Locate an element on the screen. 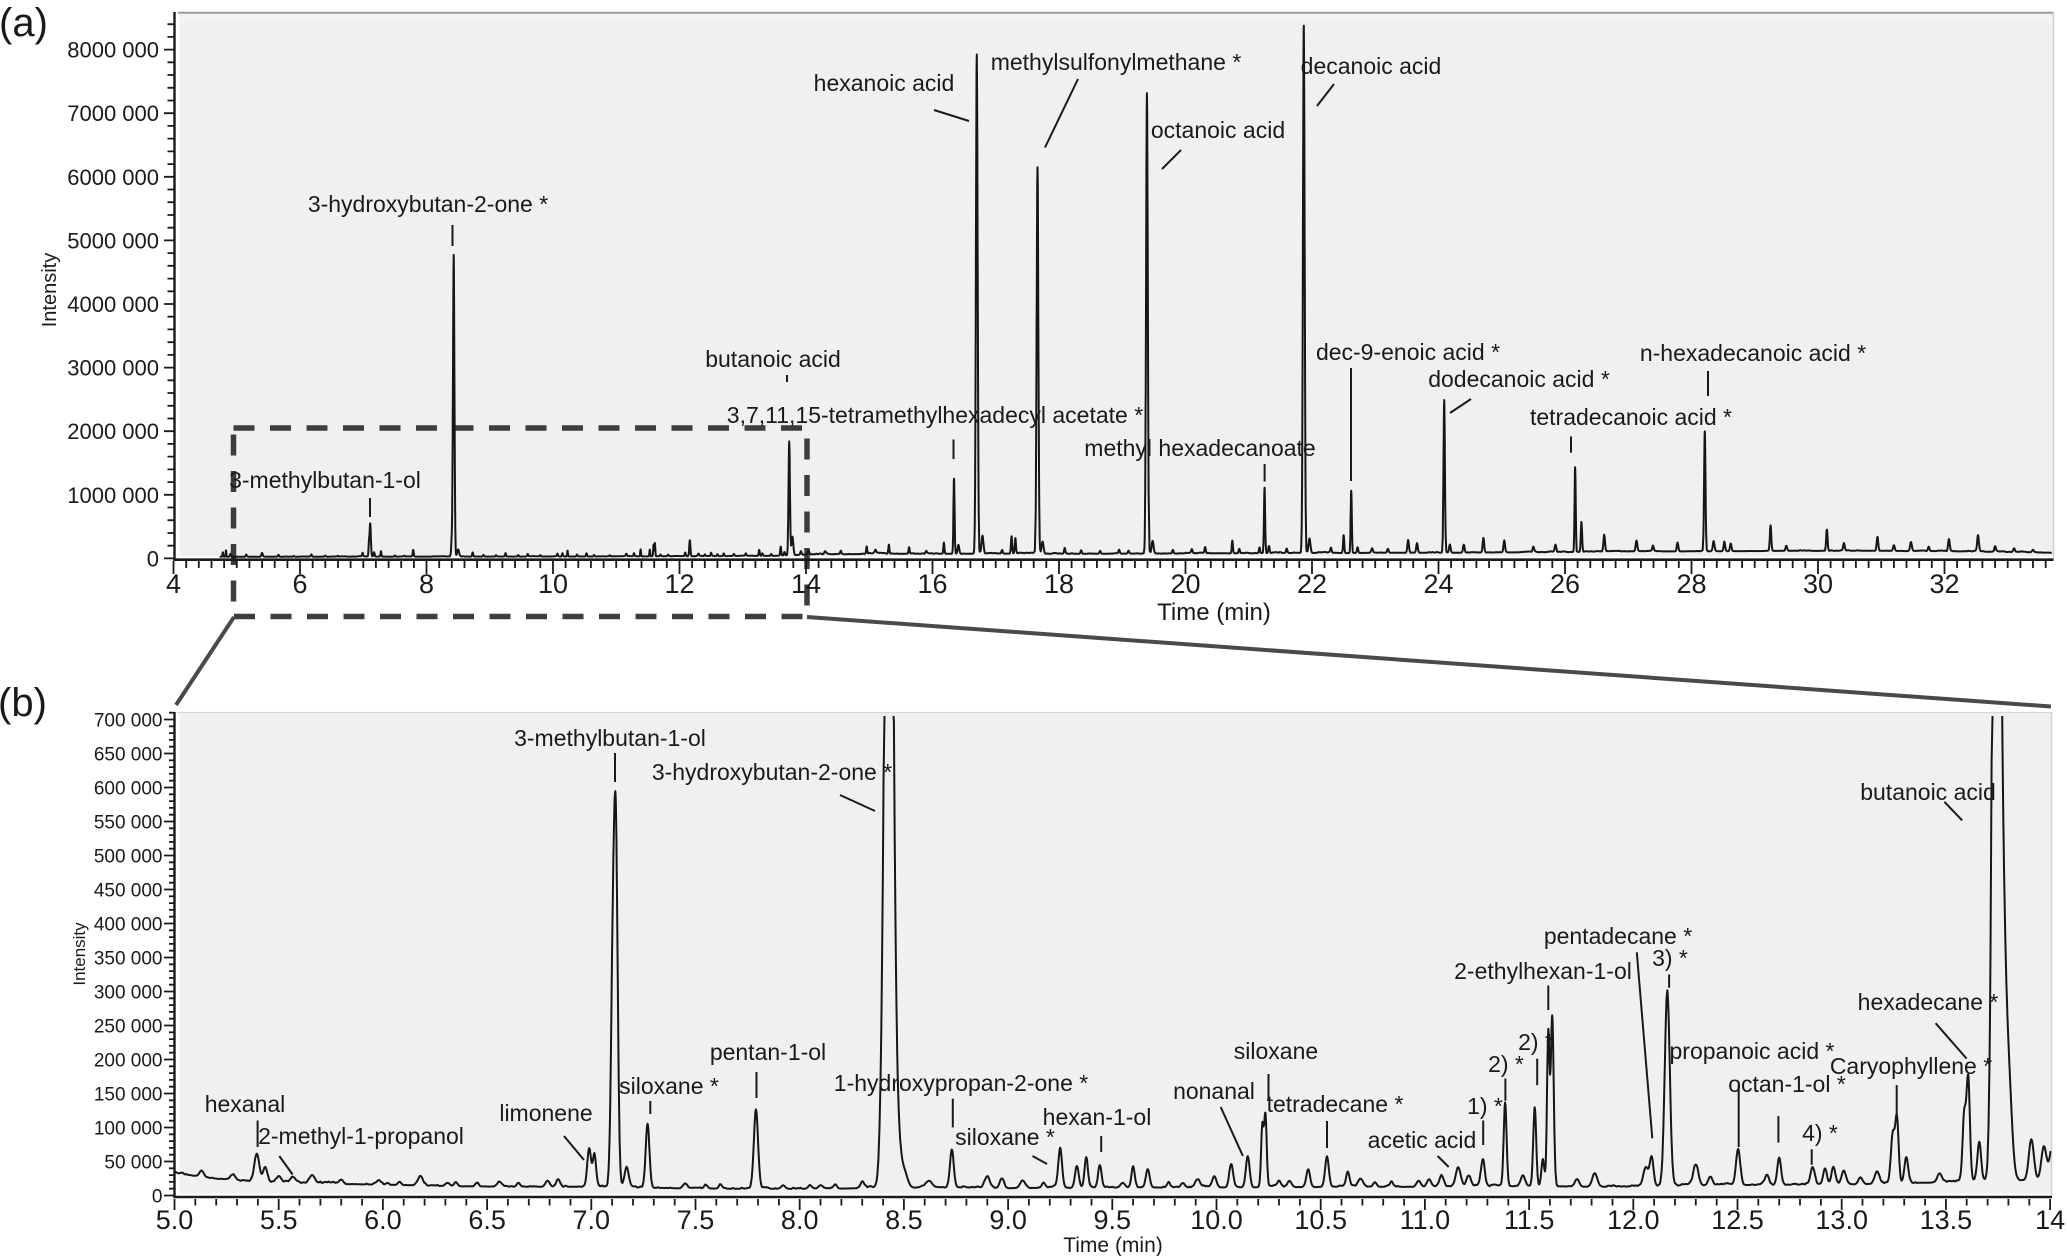 The image size is (2067, 1256). svg-text: hexan-1-ol is located at coordinates (1097, 1117).